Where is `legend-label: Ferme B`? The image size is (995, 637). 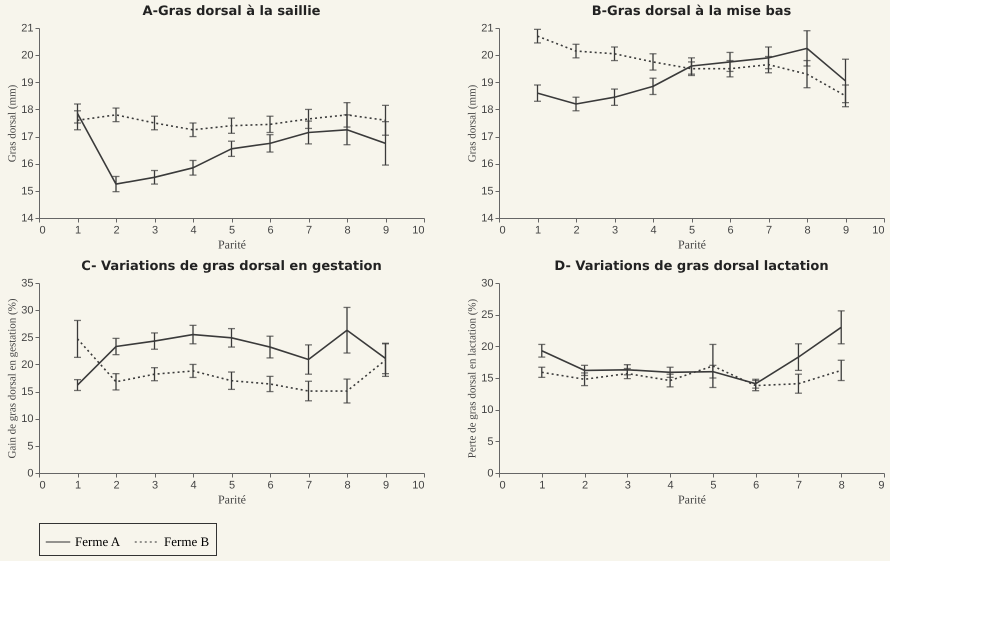 legend-label: Ferme B is located at coordinates (187, 541).